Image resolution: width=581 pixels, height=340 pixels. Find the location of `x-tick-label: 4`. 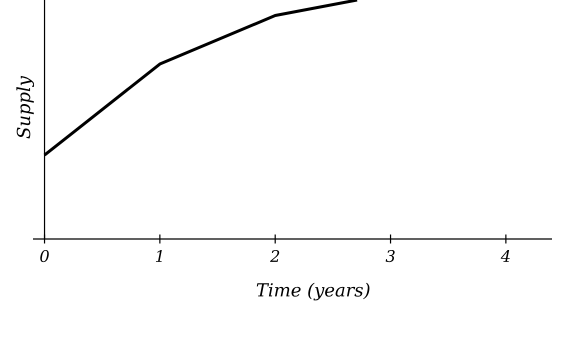

x-tick-label: 4 is located at coordinates (505, 256).